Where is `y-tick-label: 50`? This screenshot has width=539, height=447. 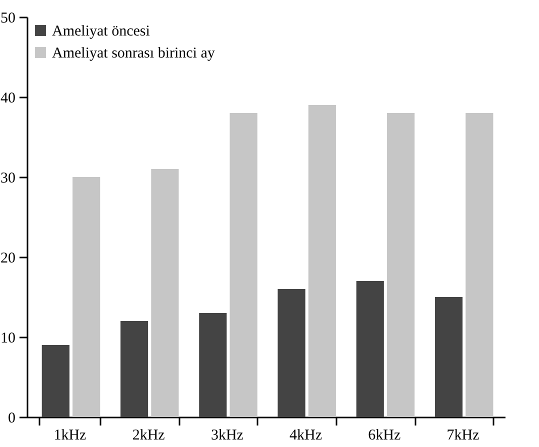
y-tick-label: 50 is located at coordinates (8, 18).